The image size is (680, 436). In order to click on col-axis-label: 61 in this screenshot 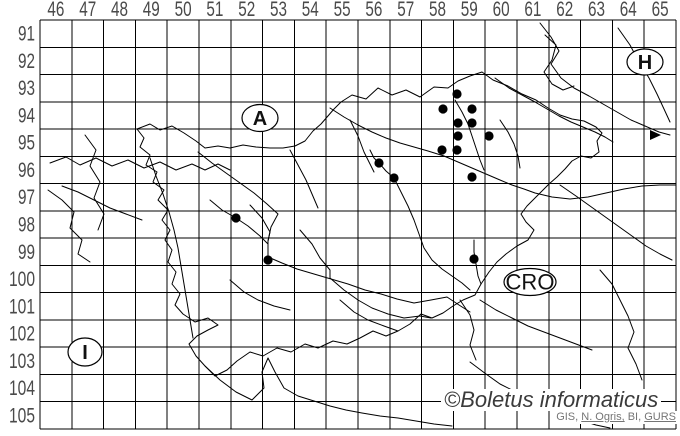, I will do `click(532, 10)`.